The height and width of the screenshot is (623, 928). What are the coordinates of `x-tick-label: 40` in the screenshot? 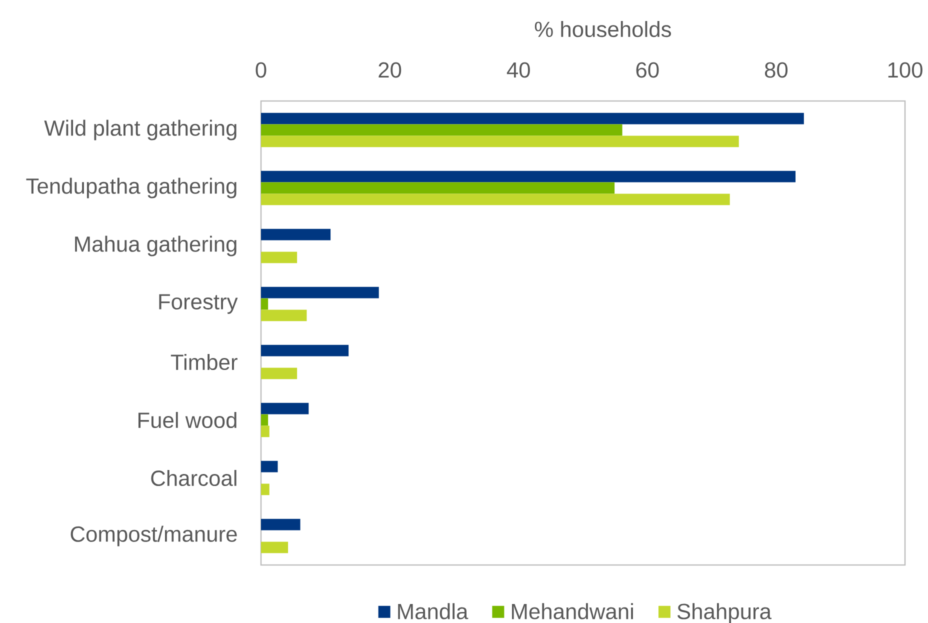 It's located at (518, 70).